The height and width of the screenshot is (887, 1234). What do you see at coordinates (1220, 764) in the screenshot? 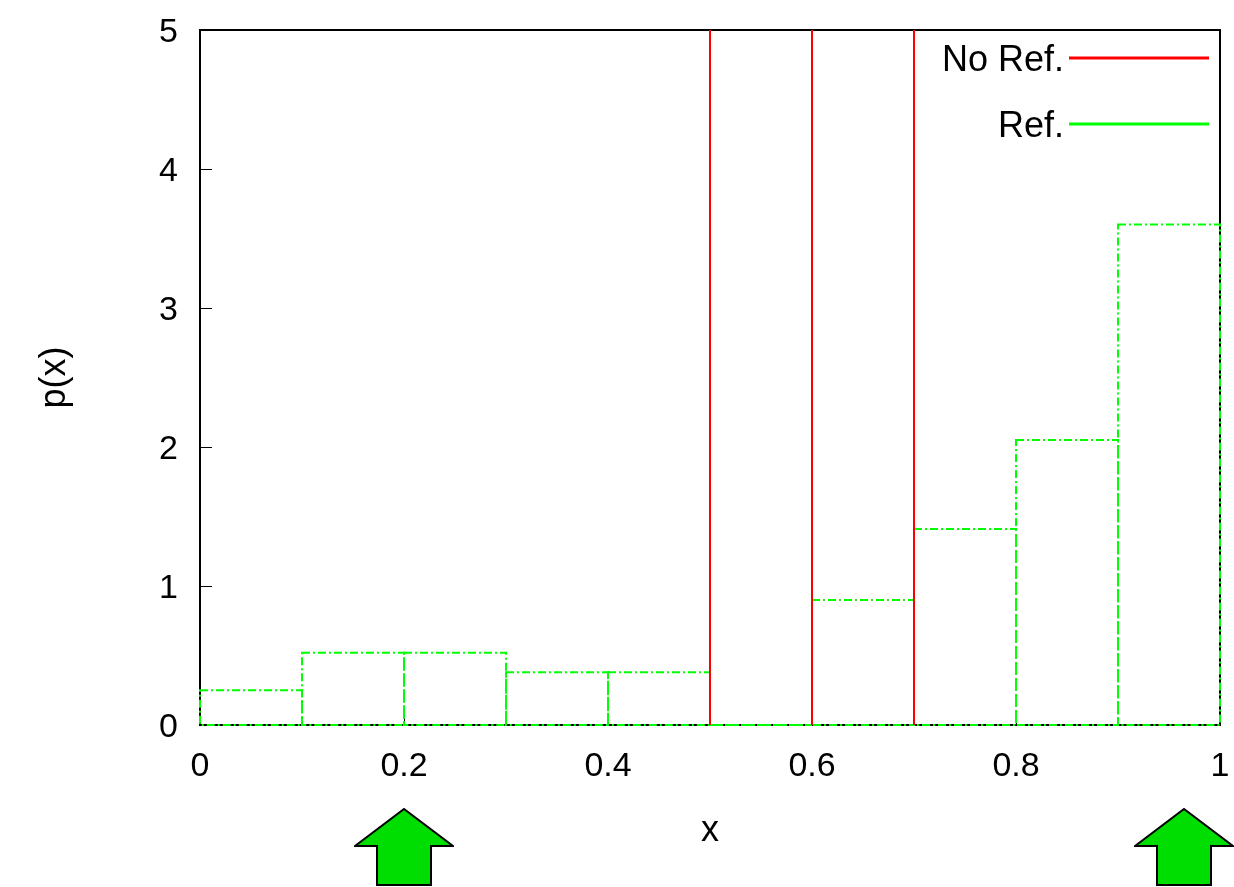
I see `x-tick-label: 1` at bounding box center [1220, 764].